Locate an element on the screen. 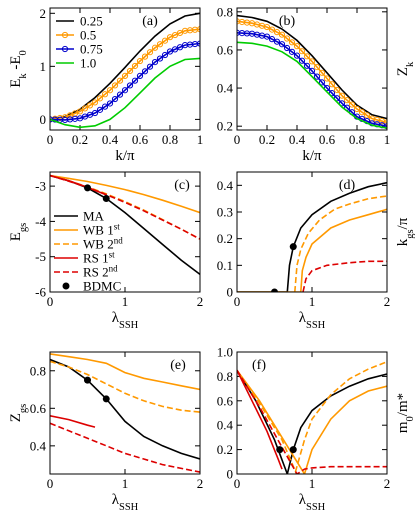 Image resolution: width=415 pixels, height=515 pixels. panel-label: (c) is located at coordinates (182, 185).